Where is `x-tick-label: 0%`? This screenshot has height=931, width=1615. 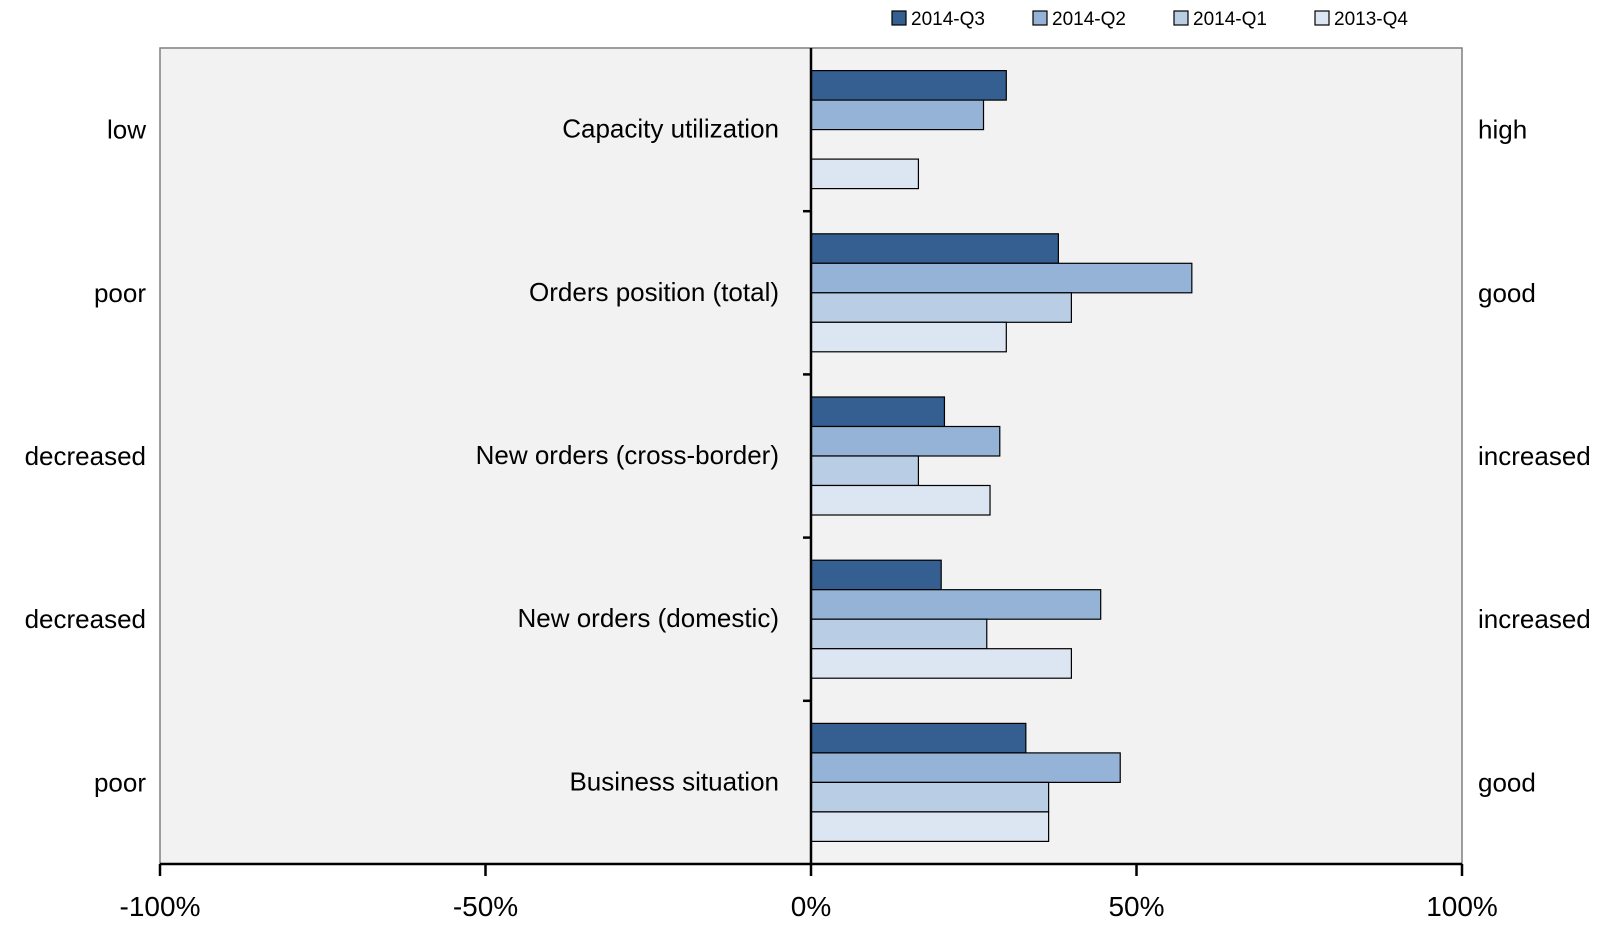
x-tick-label: 0% is located at coordinates (811, 906).